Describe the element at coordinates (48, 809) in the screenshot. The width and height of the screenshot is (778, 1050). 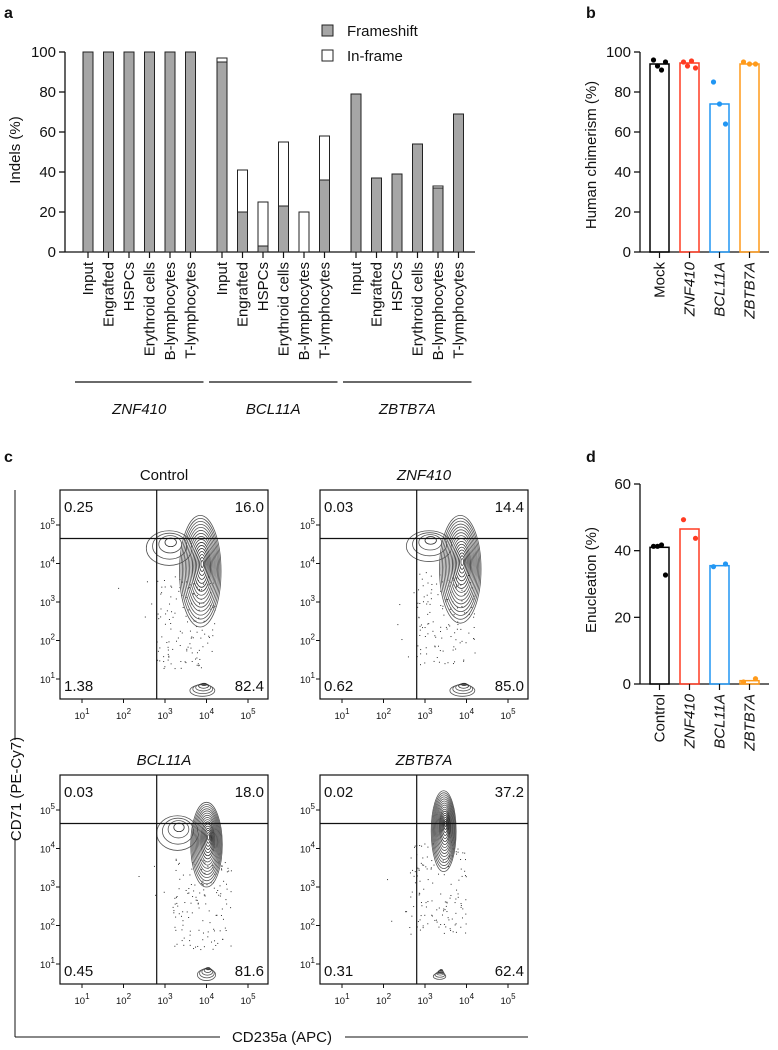
I see `y-tick-label: 10⁵` at that location.